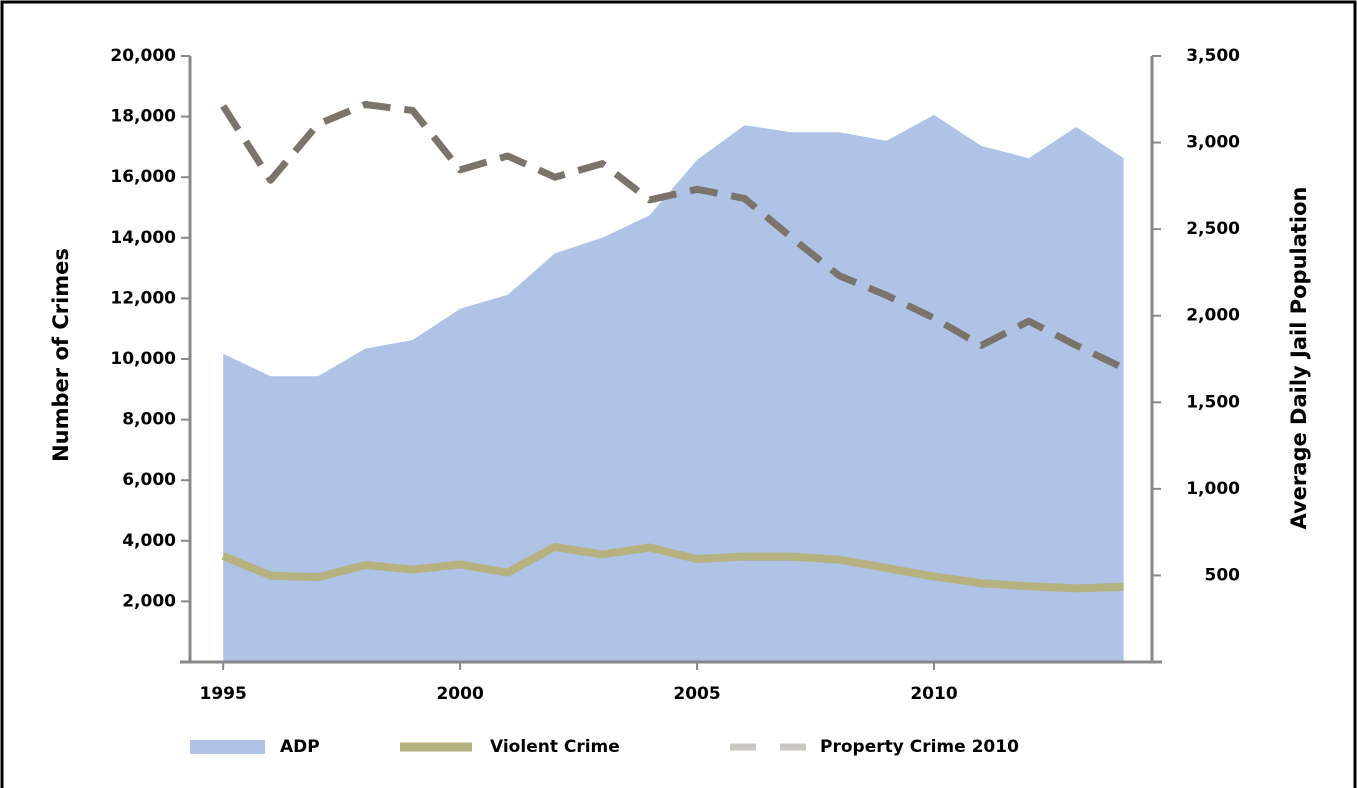 This screenshot has width=1357, height=788. I want to click on y2-tick-label: 2,500, so click(1213, 229).